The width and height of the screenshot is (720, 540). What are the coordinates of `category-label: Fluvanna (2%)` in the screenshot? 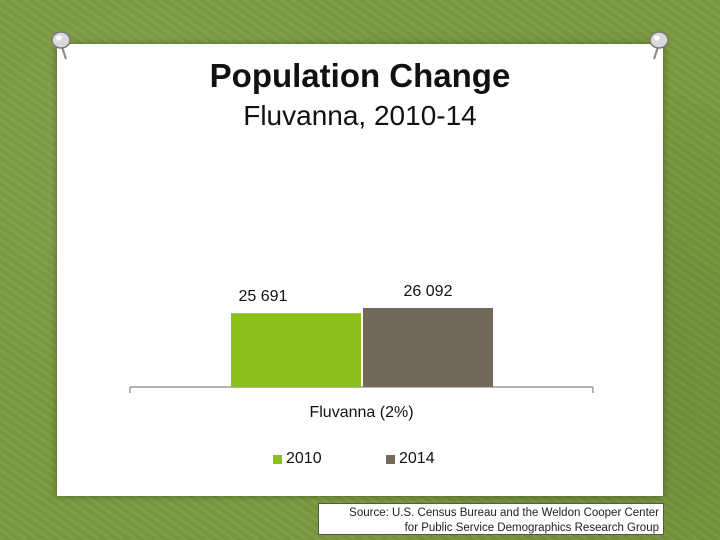 It's located at (361, 412).